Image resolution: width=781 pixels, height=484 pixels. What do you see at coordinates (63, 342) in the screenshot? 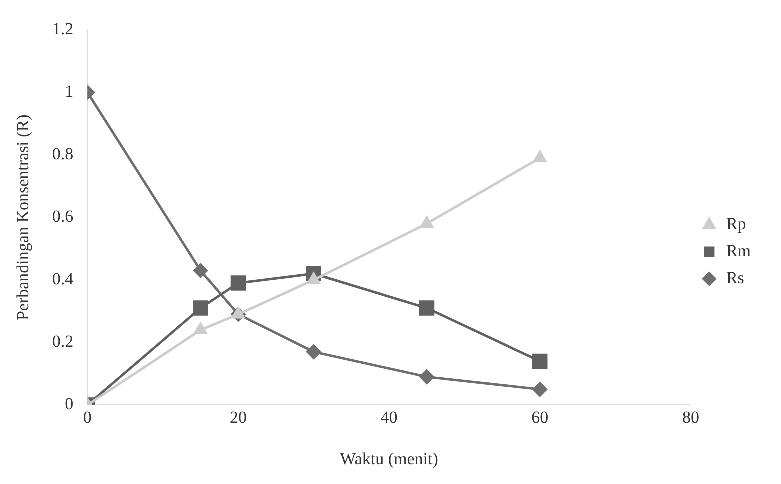
I see `y-tick-label: 0.2` at bounding box center [63, 342].